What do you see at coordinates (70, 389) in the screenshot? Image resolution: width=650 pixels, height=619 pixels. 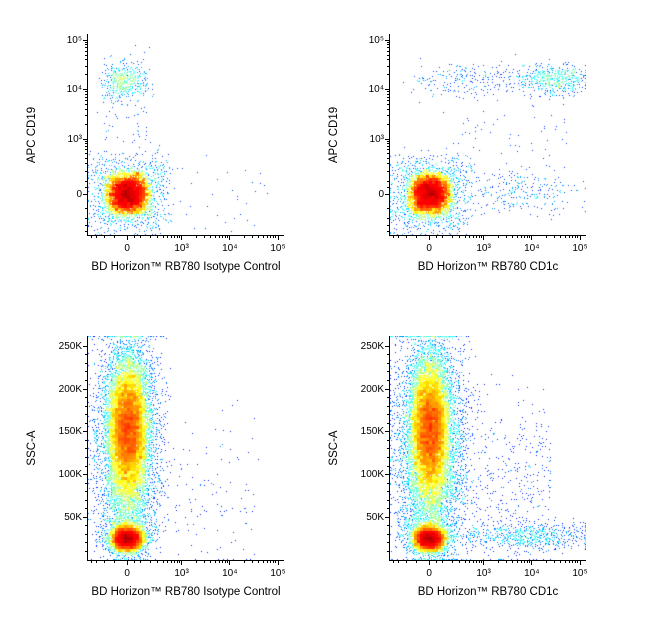 I see `y-tick-label: 200K` at bounding box center [70, 389].